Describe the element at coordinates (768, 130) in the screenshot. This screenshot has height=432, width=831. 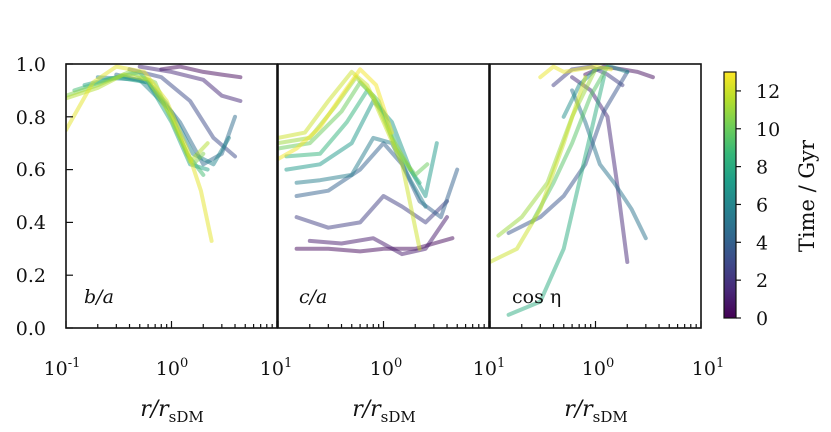
I see `colorbar-tick-label: 10` at that location.